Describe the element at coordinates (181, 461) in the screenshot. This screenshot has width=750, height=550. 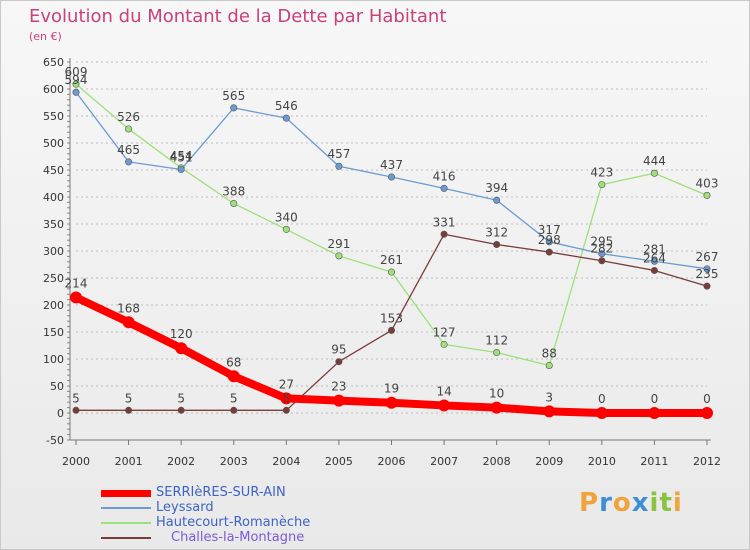
I see `x-tick-label: 2002` at that location.